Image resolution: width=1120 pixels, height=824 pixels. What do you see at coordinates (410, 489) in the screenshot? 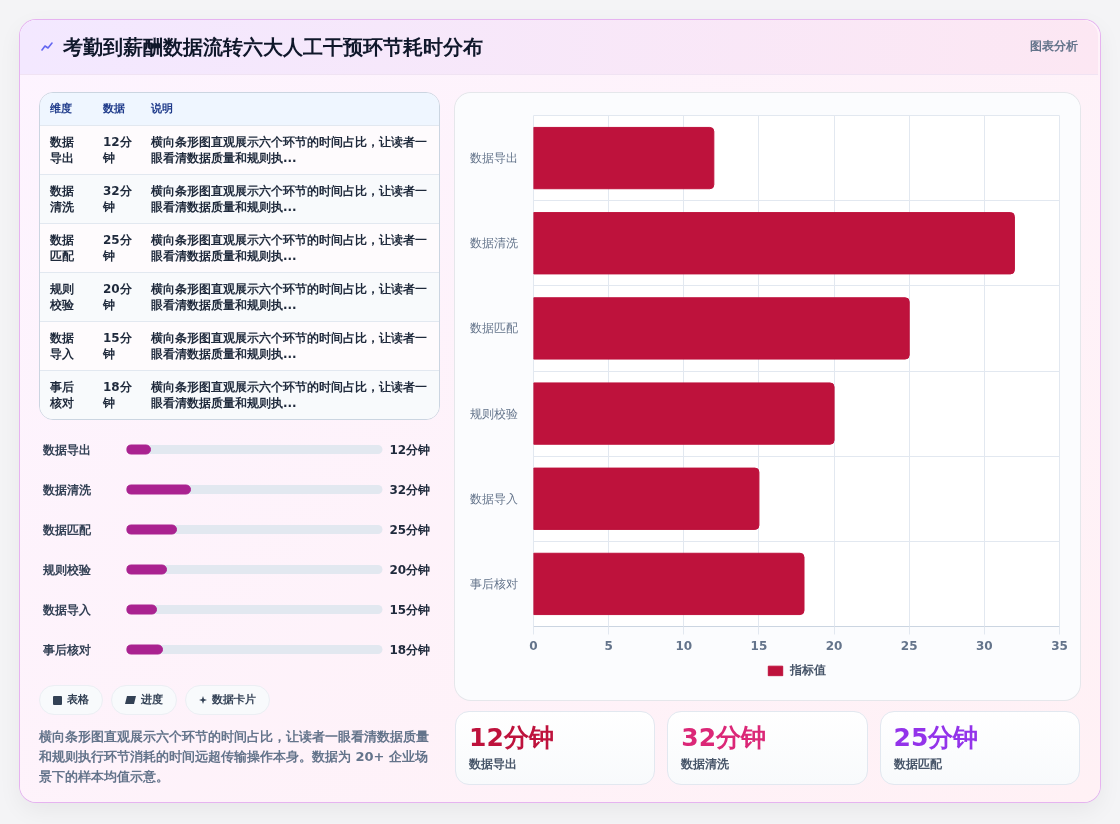
I see `data-label: 32分钟` at bounding box center [410, 489].